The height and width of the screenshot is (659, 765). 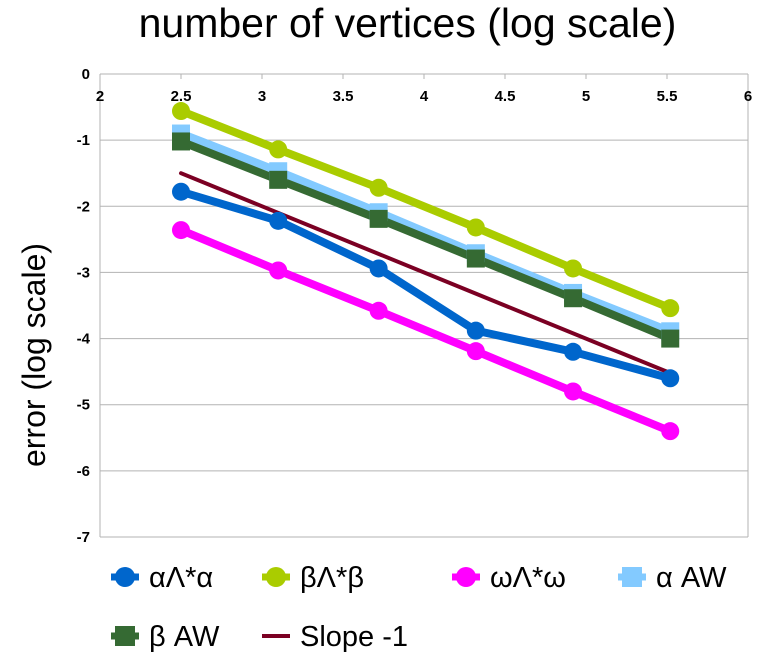 I want to click on x-tick-label: 6, so click(x=748, y=96).